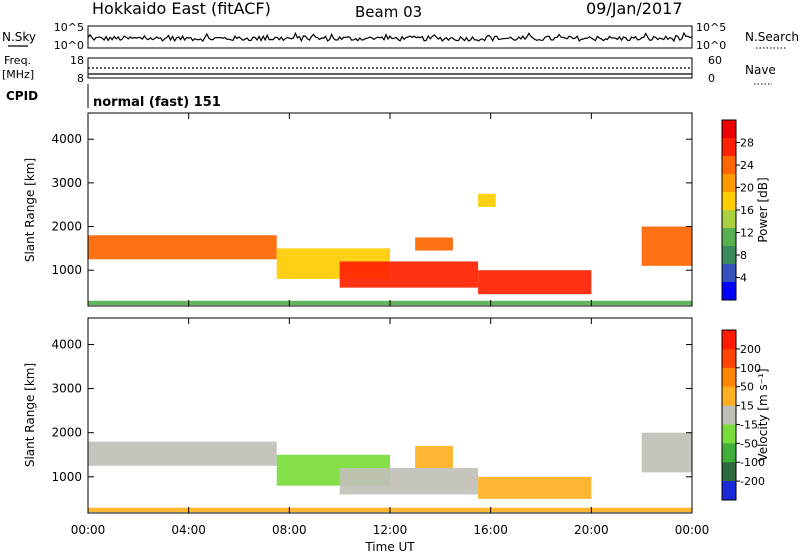 The image size is (800, 554). Describe the element at coordinates (711, 27) in the screenshot. I see `nsearch-tick-top: 10^5` at that location.